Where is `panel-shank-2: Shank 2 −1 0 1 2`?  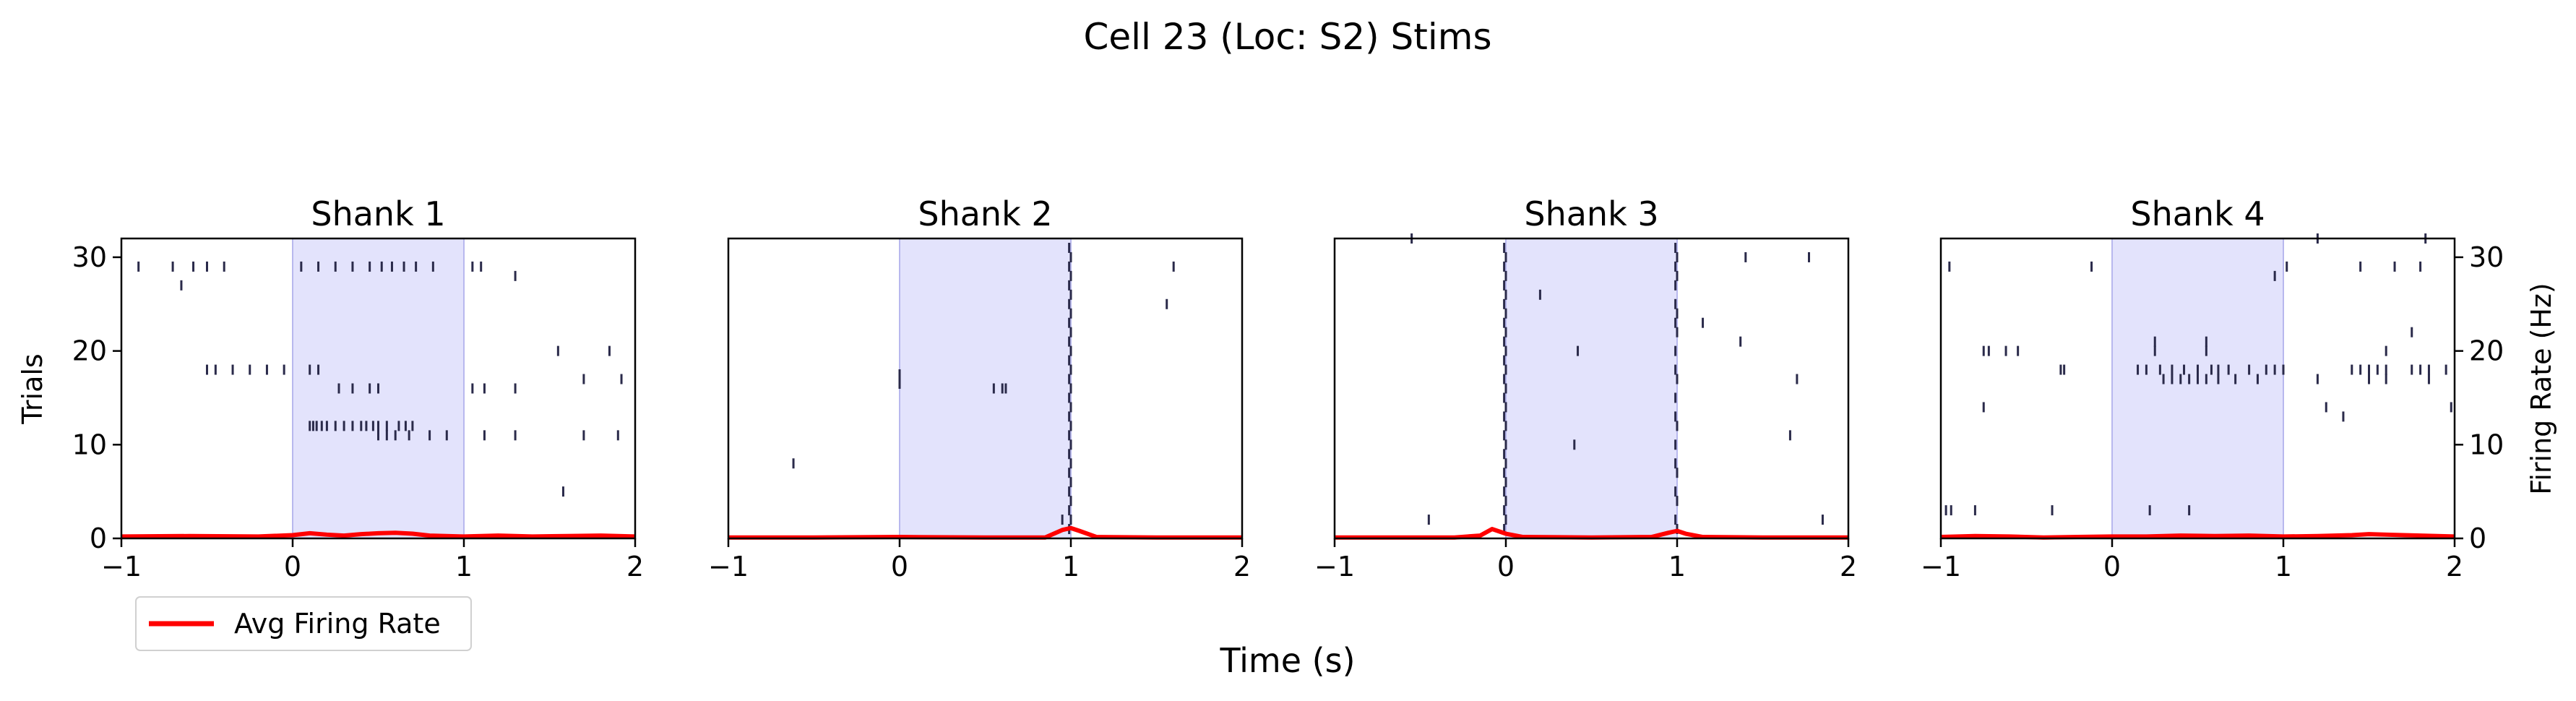 panel-shank-2: Shank 2 −1 0 1 2 is located at coordinates (979, 388).